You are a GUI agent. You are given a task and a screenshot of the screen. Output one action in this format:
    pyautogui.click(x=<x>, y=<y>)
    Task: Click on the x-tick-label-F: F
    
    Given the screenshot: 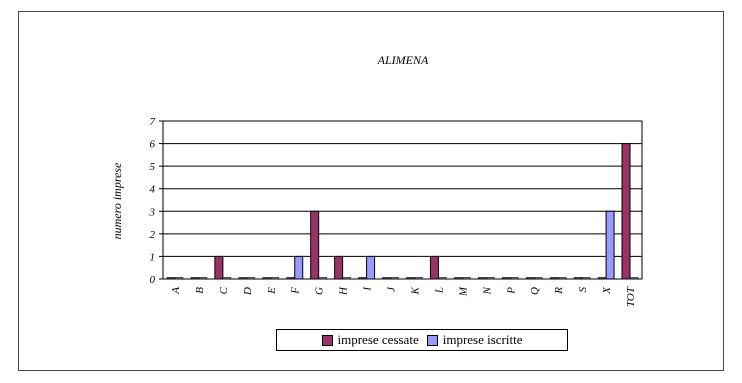 What is the action you would take?
    pyautogui.click(x=296, y=291)
    